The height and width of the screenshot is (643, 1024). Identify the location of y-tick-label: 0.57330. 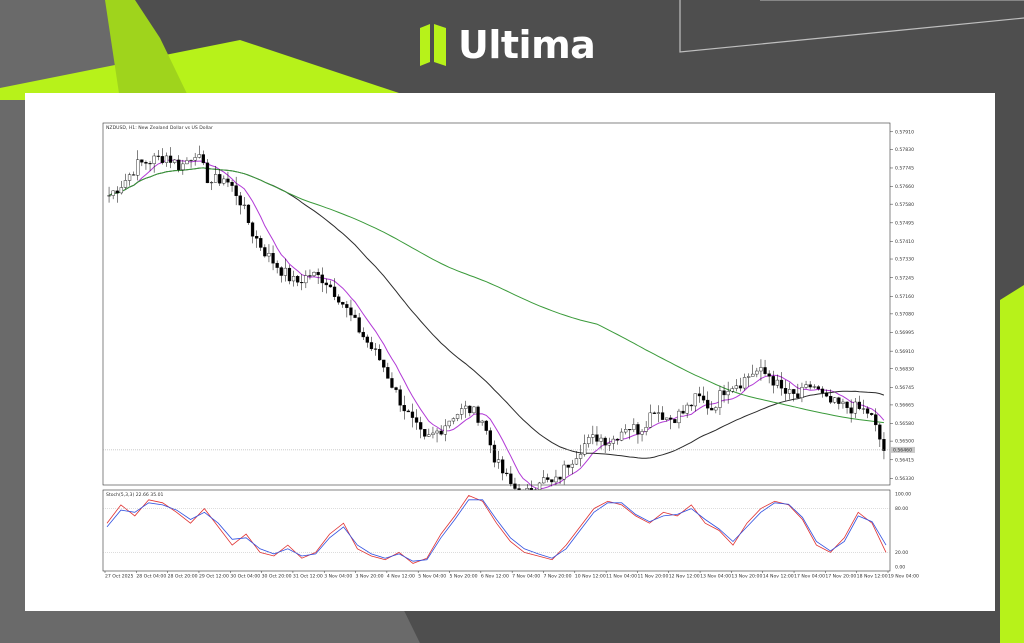
(904, 260).